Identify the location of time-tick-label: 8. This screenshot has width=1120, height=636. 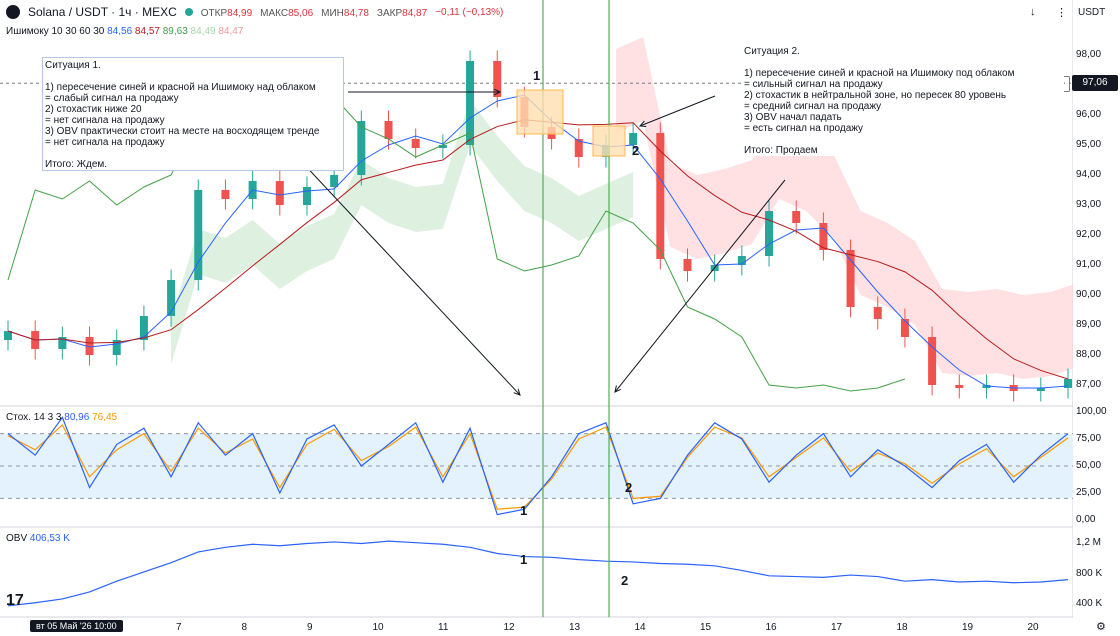
(244, 627).